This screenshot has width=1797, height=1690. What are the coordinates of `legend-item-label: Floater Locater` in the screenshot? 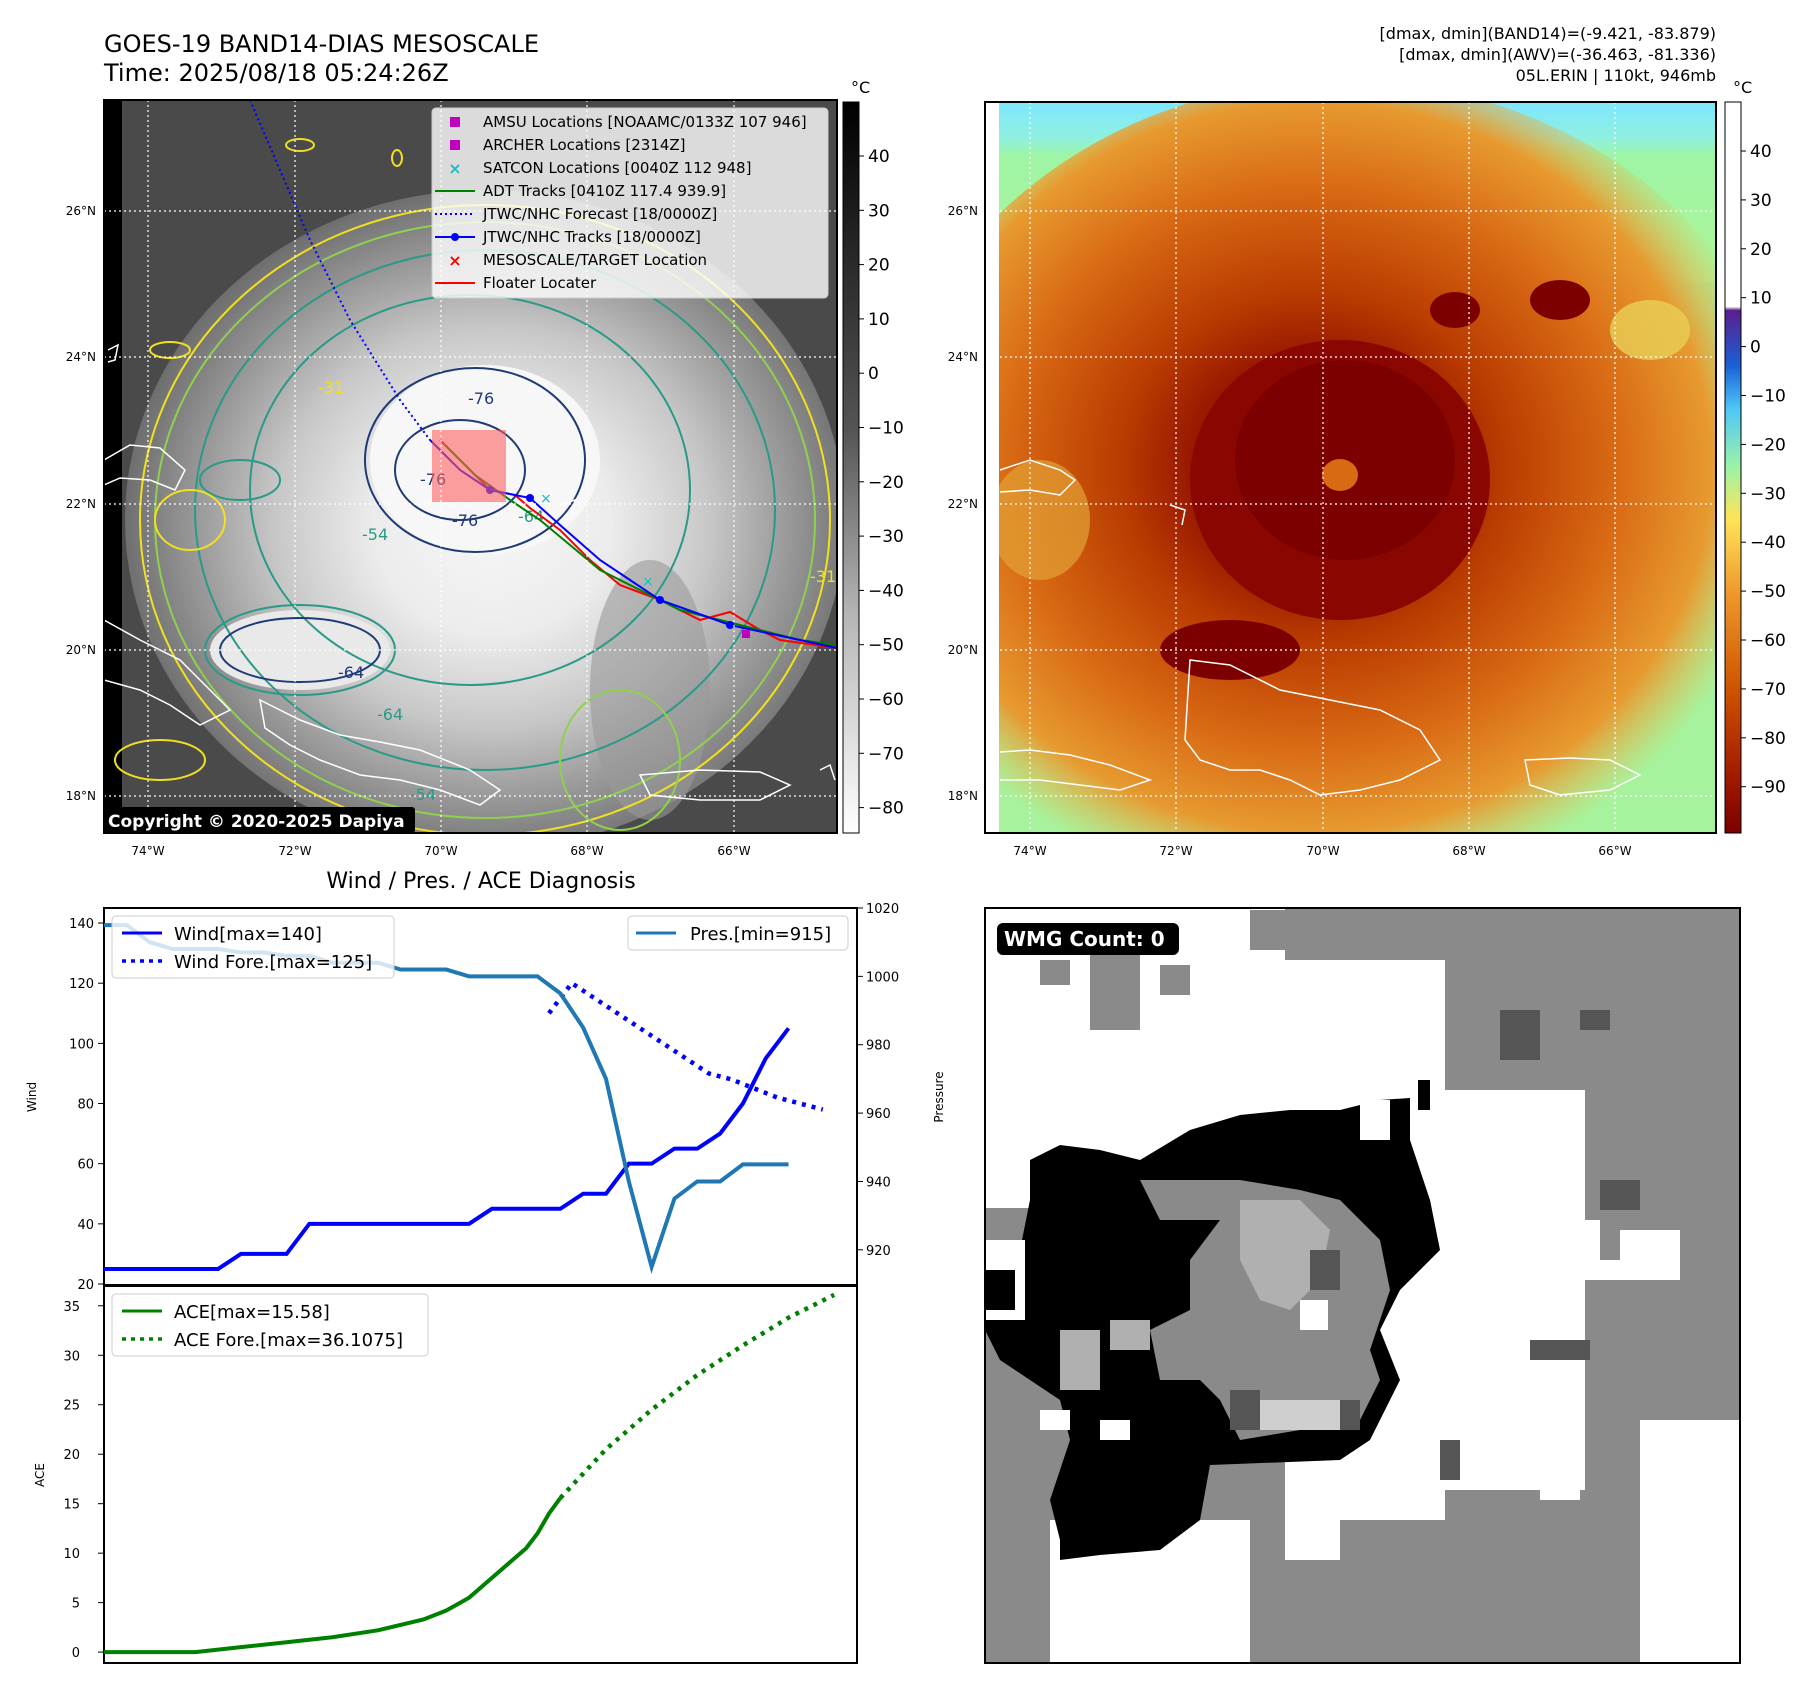 It's located at (540, 283).